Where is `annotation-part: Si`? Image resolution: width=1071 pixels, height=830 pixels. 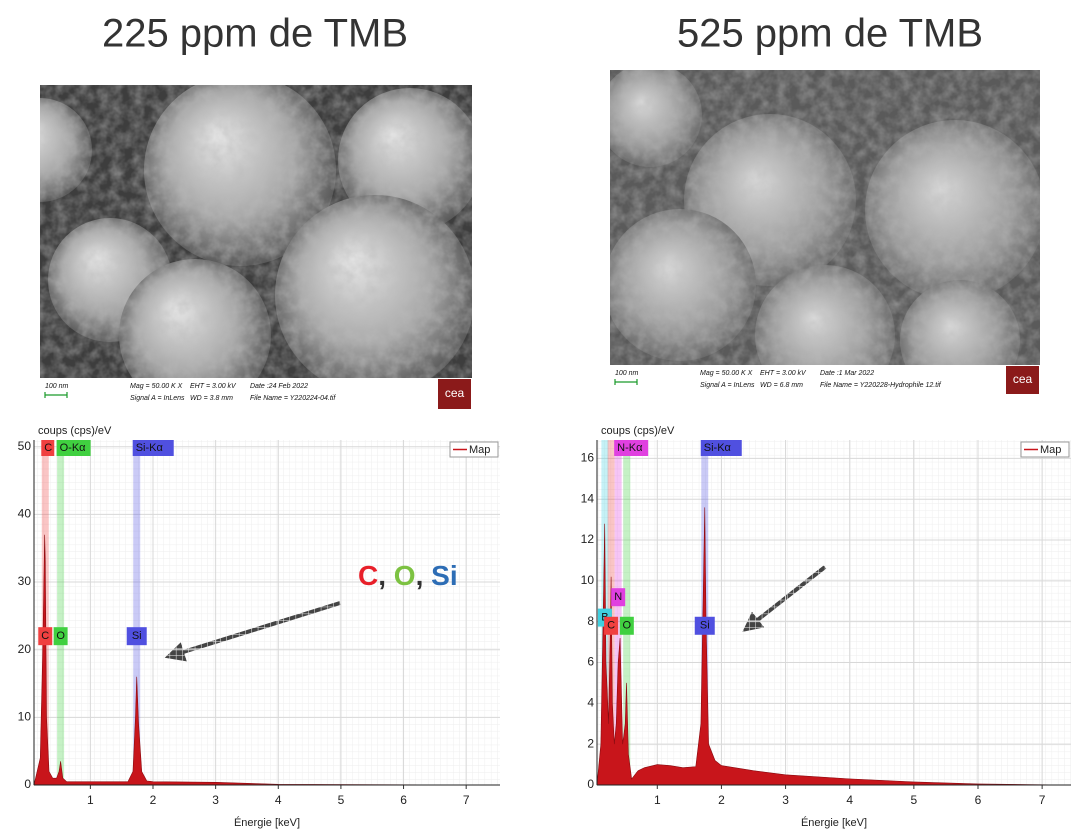 annotation-part: Si is located at coordinates (444, 575).